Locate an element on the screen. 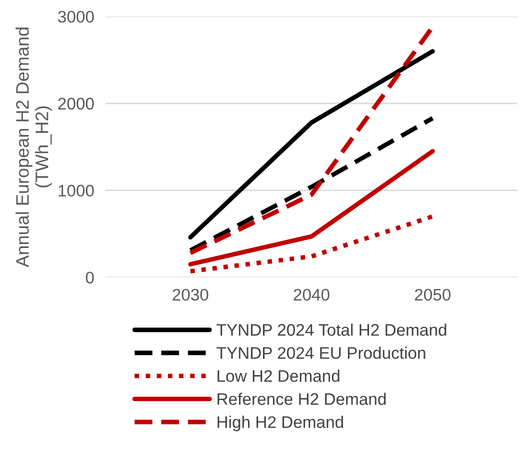 The height and width of the screenshot is (470, 528). y-tick-label: 2000 is located at coordinates (76, 104).